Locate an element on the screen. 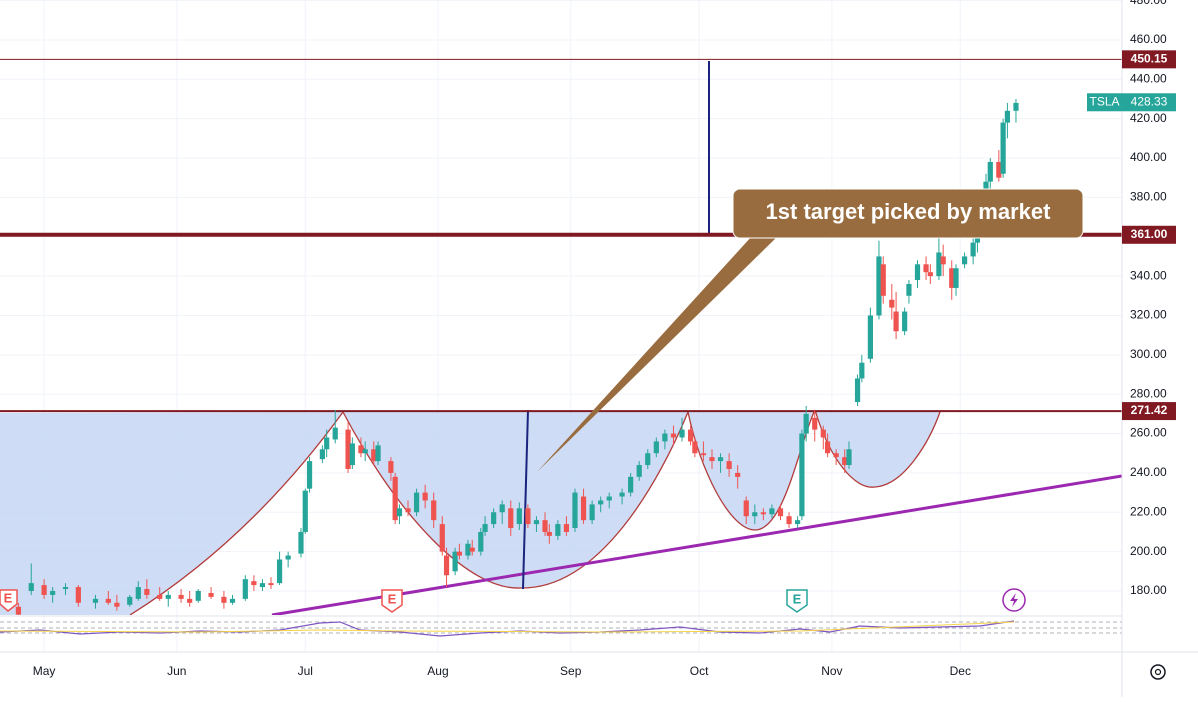  callout-pointer is located at coordinates (657, 354).